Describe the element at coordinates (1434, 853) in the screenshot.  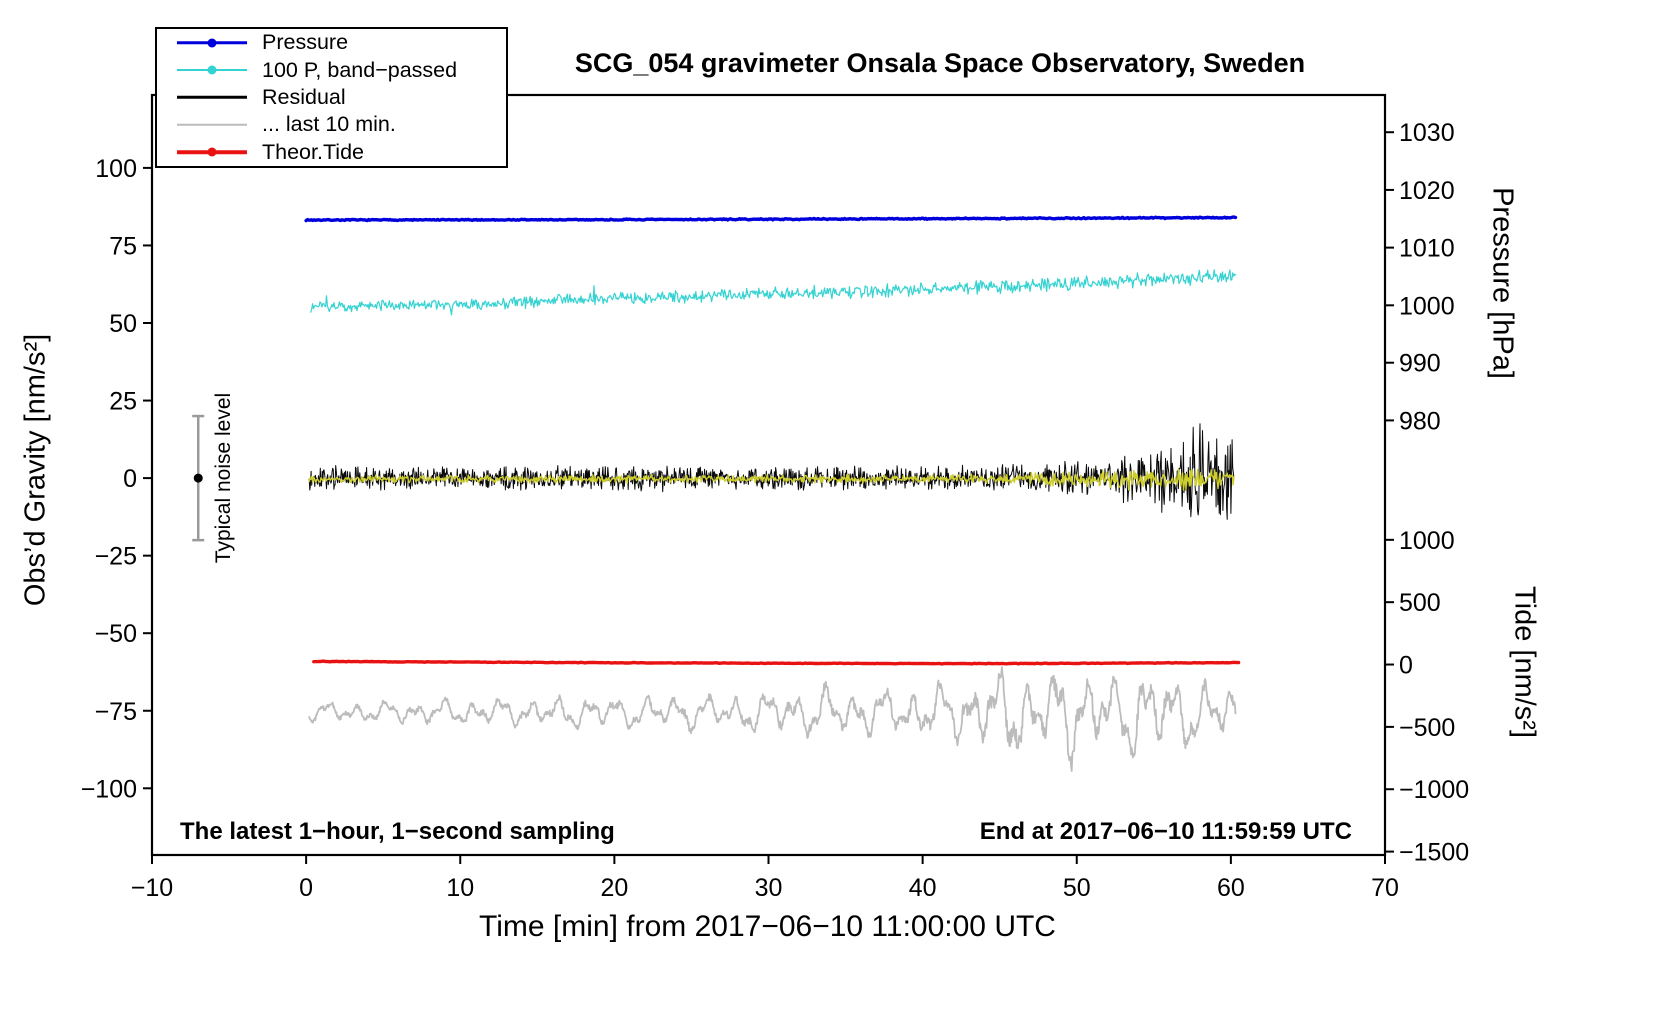
I see `tide-tick-label: −1500` at that location.